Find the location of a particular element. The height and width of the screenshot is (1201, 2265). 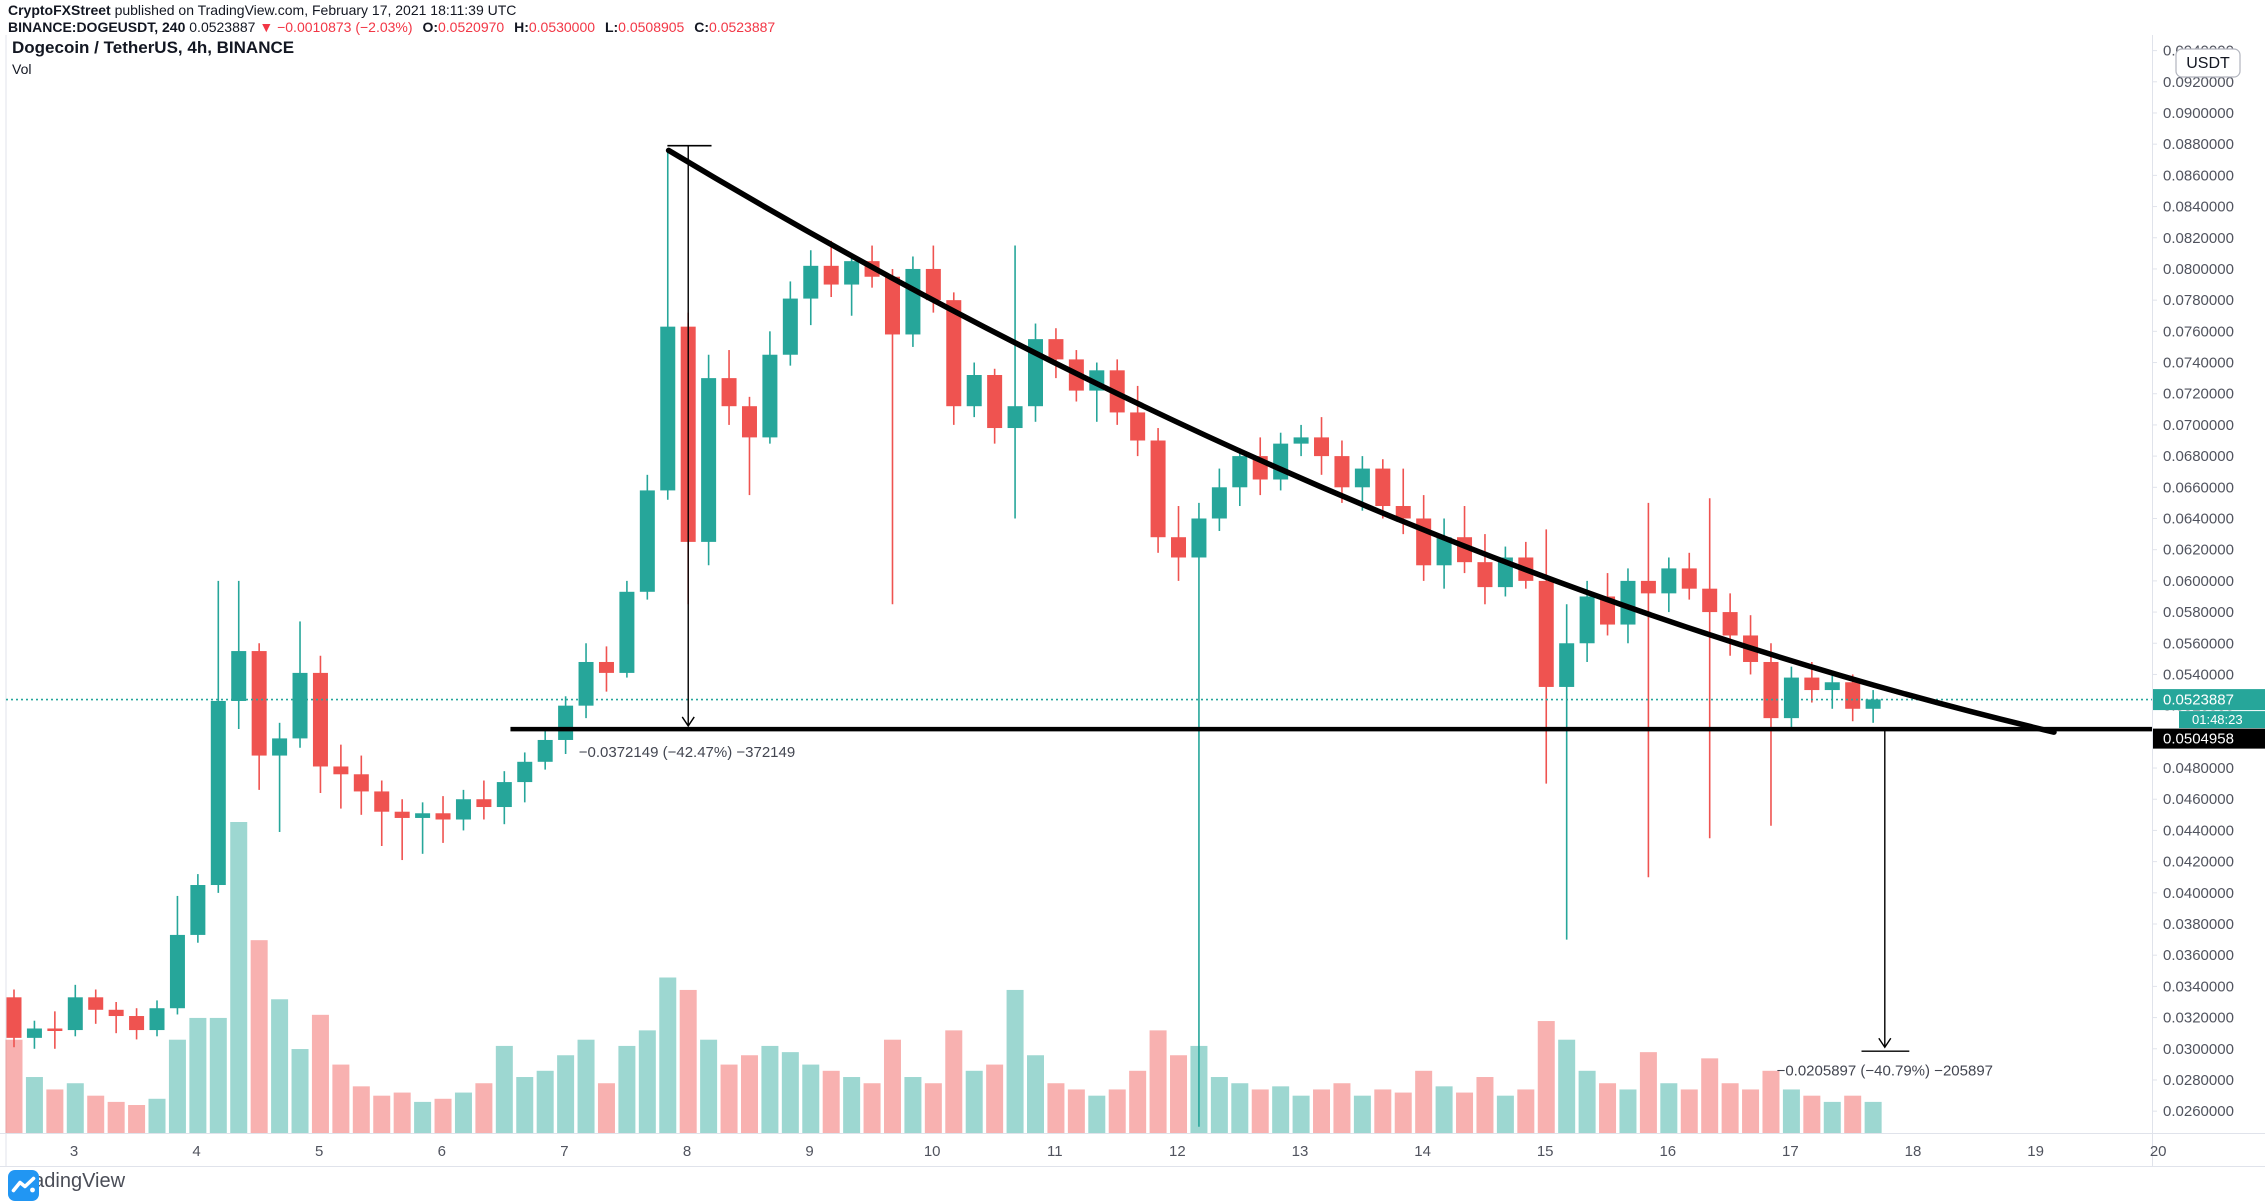

chart-legend: Dogecoin / TetherUS, 4h, BINANCE Vol is located at coordinates (153, 57).